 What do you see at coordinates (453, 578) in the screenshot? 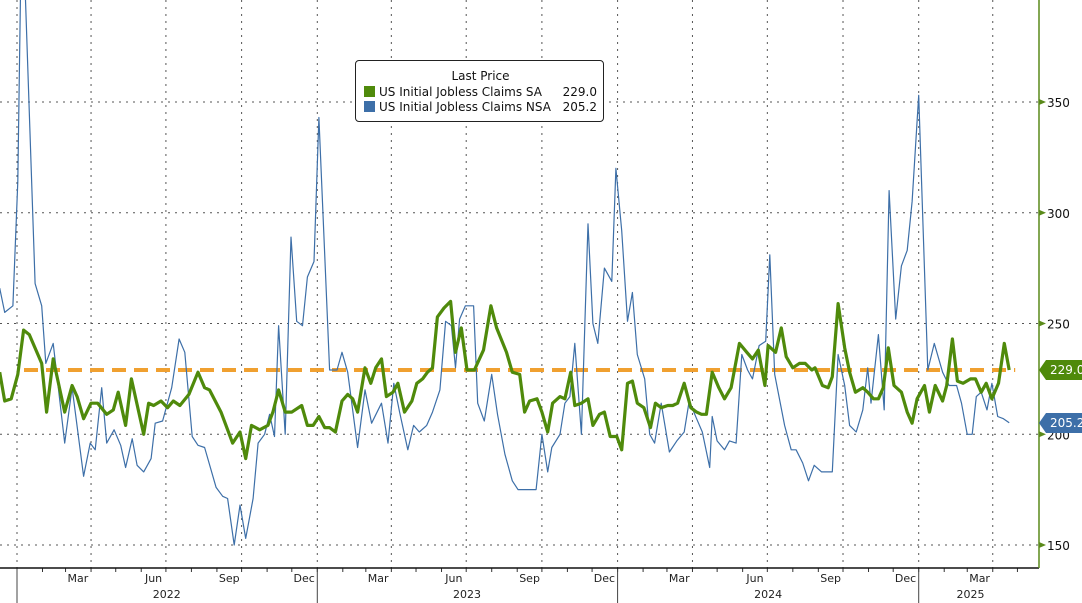
I see `x-month-label: Jun` at bounding box center [453, 578].